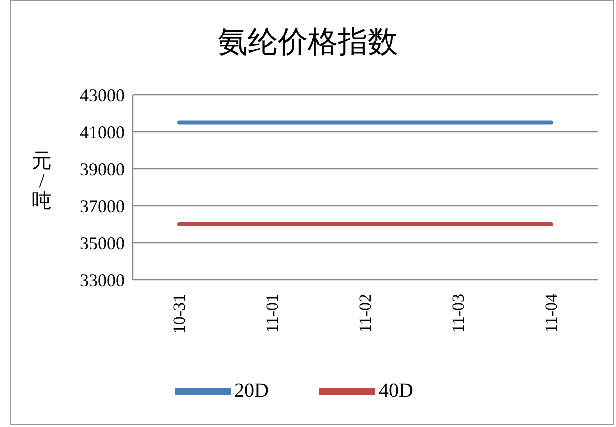  Describe the element at coordinates (308, 43) in the screenshot. I see `chart-title: 氨纶价格指数` at that location.